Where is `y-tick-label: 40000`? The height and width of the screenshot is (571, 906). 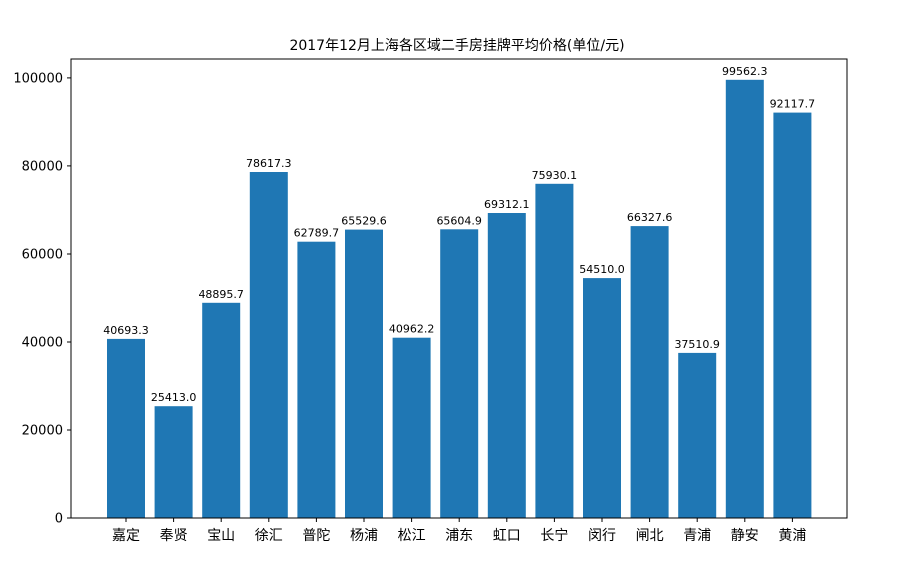
y-tick-label: 40000 is located at coordinates (42, 343).